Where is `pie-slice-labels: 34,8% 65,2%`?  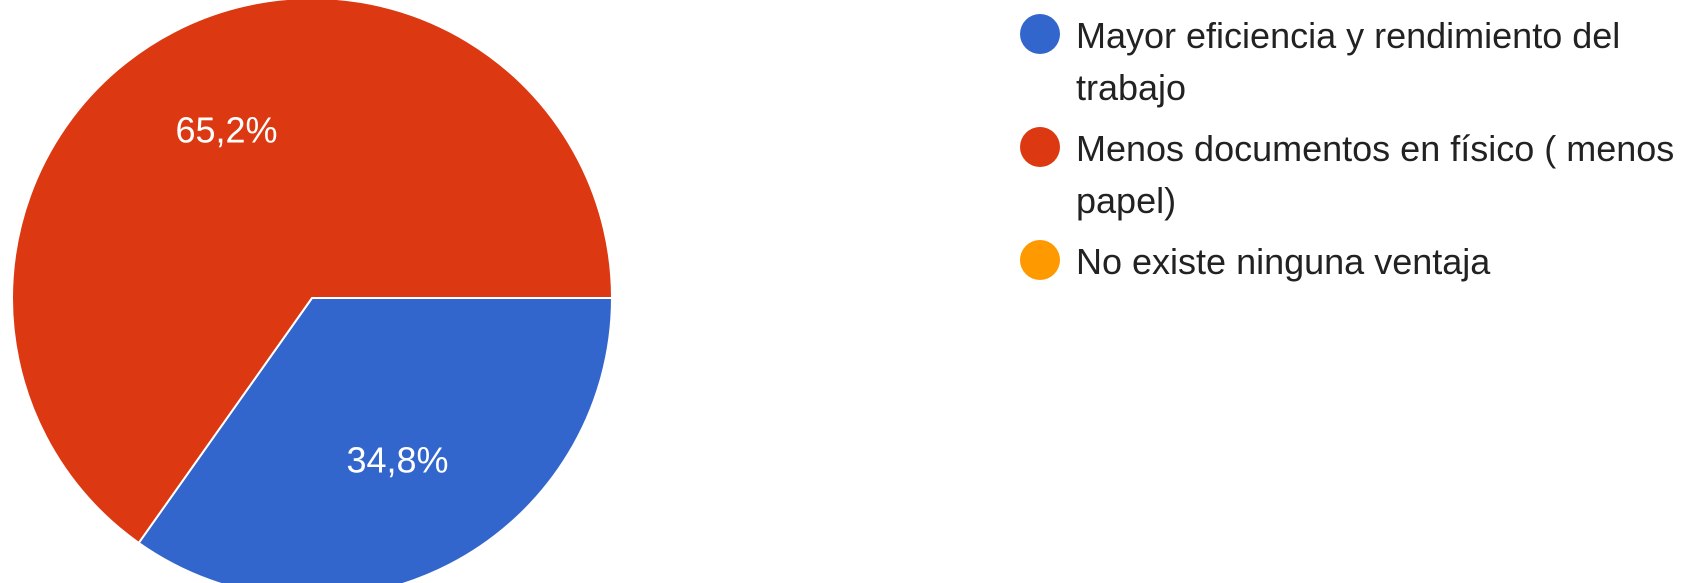 pie-slice-labels: 34,8% 65,2% is located at coordinates (311, 294).